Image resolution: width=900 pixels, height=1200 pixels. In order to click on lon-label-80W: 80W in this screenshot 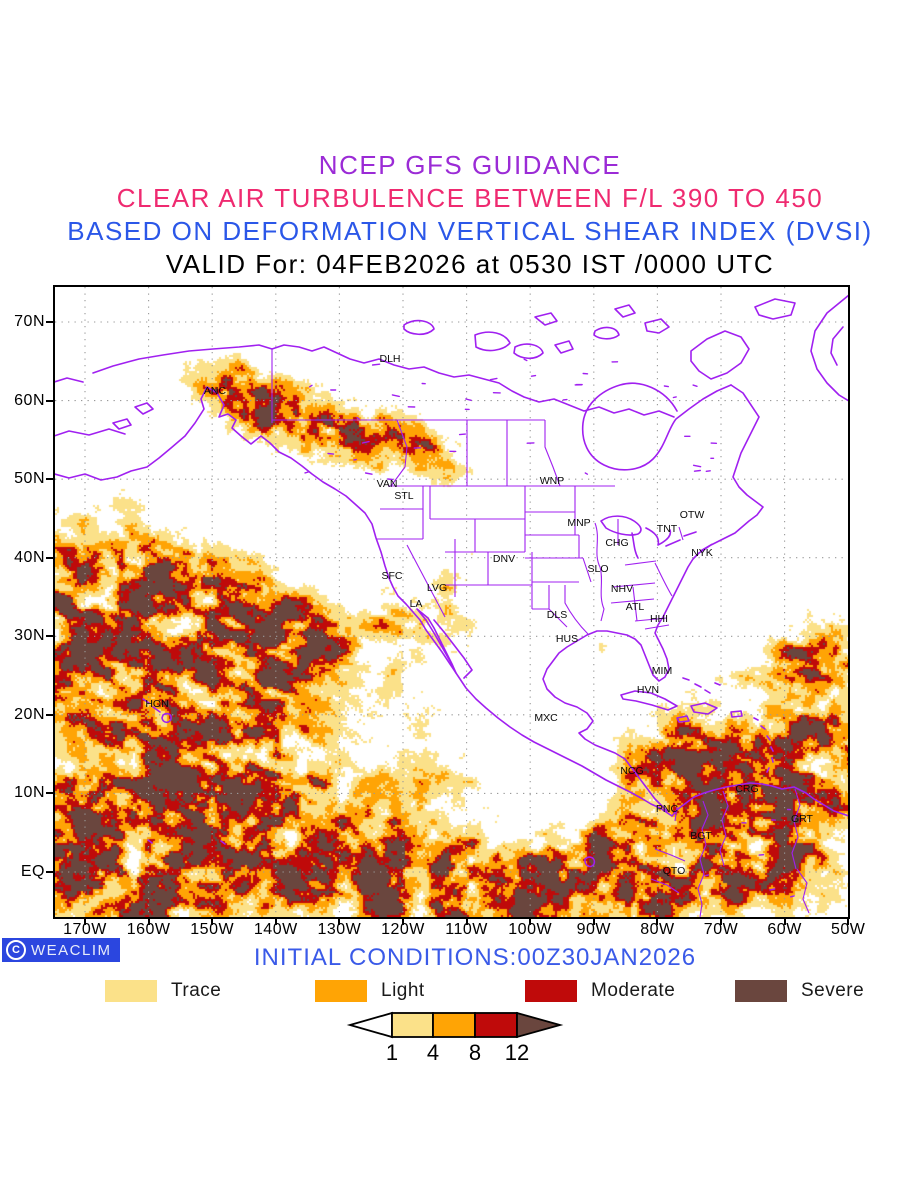, I will do `click(657, 929)`.